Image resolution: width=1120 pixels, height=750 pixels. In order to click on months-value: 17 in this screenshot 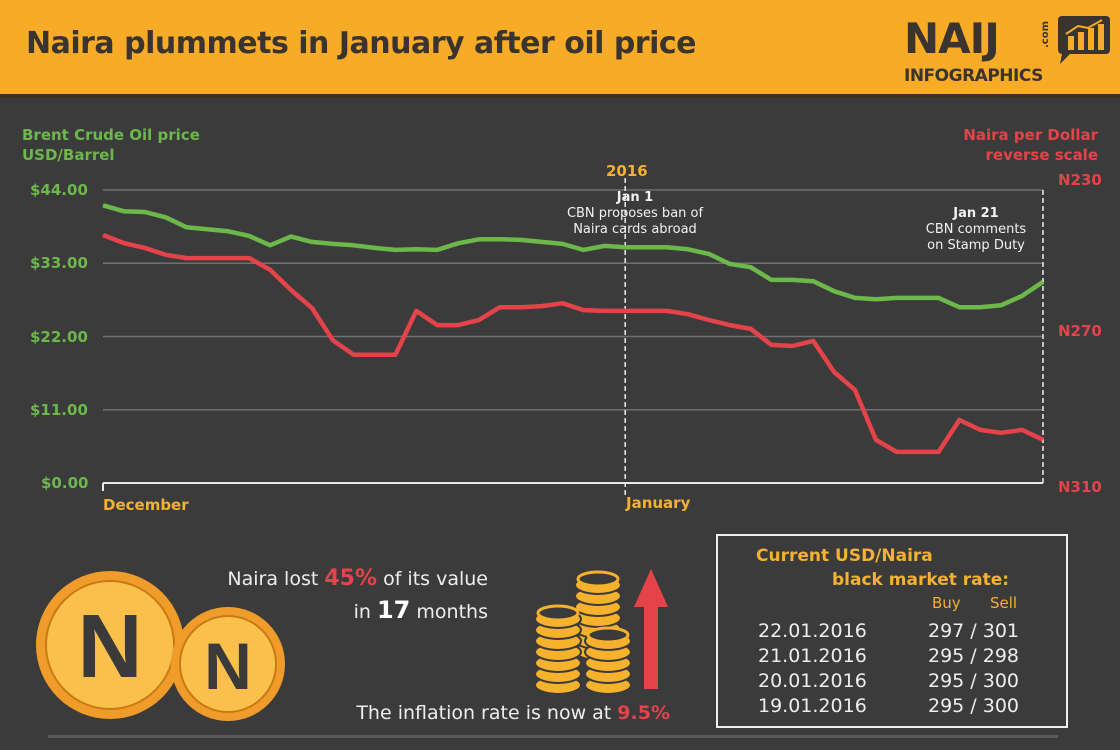, I will do `click(393, 610)`.